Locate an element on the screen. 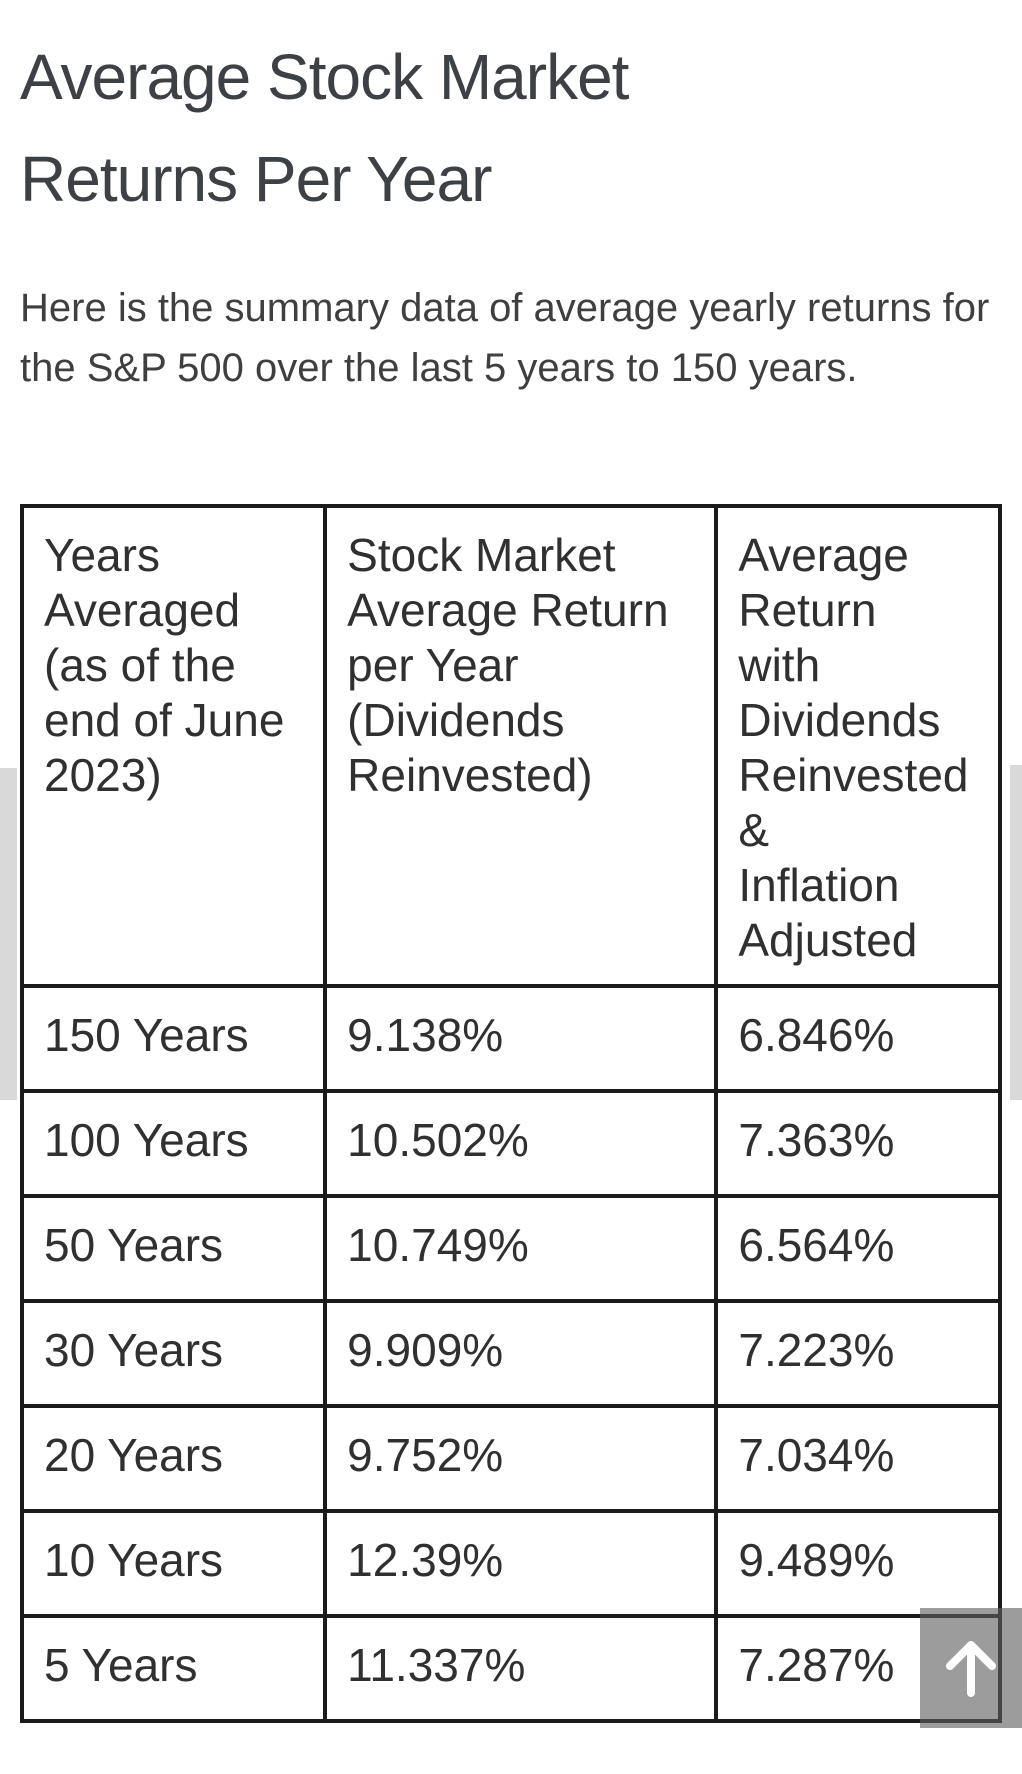 The height and width of the screenshot is (1774, 1022). table-row: 50 Years 10.749% 6.564% is located at coordinates (510, 1248).